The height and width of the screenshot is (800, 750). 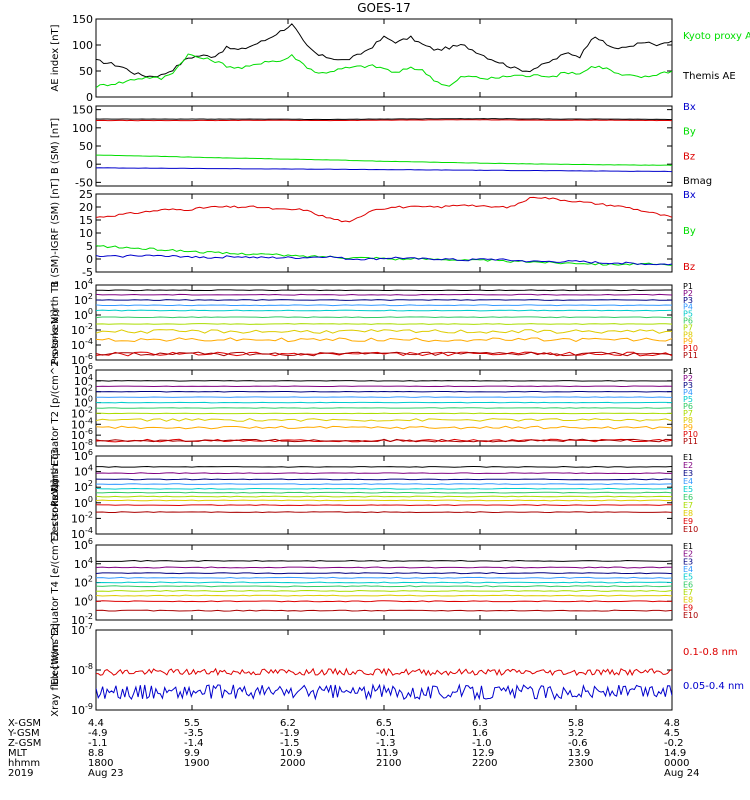 I want to click on series-line-p7, so click(x=384, y=324).